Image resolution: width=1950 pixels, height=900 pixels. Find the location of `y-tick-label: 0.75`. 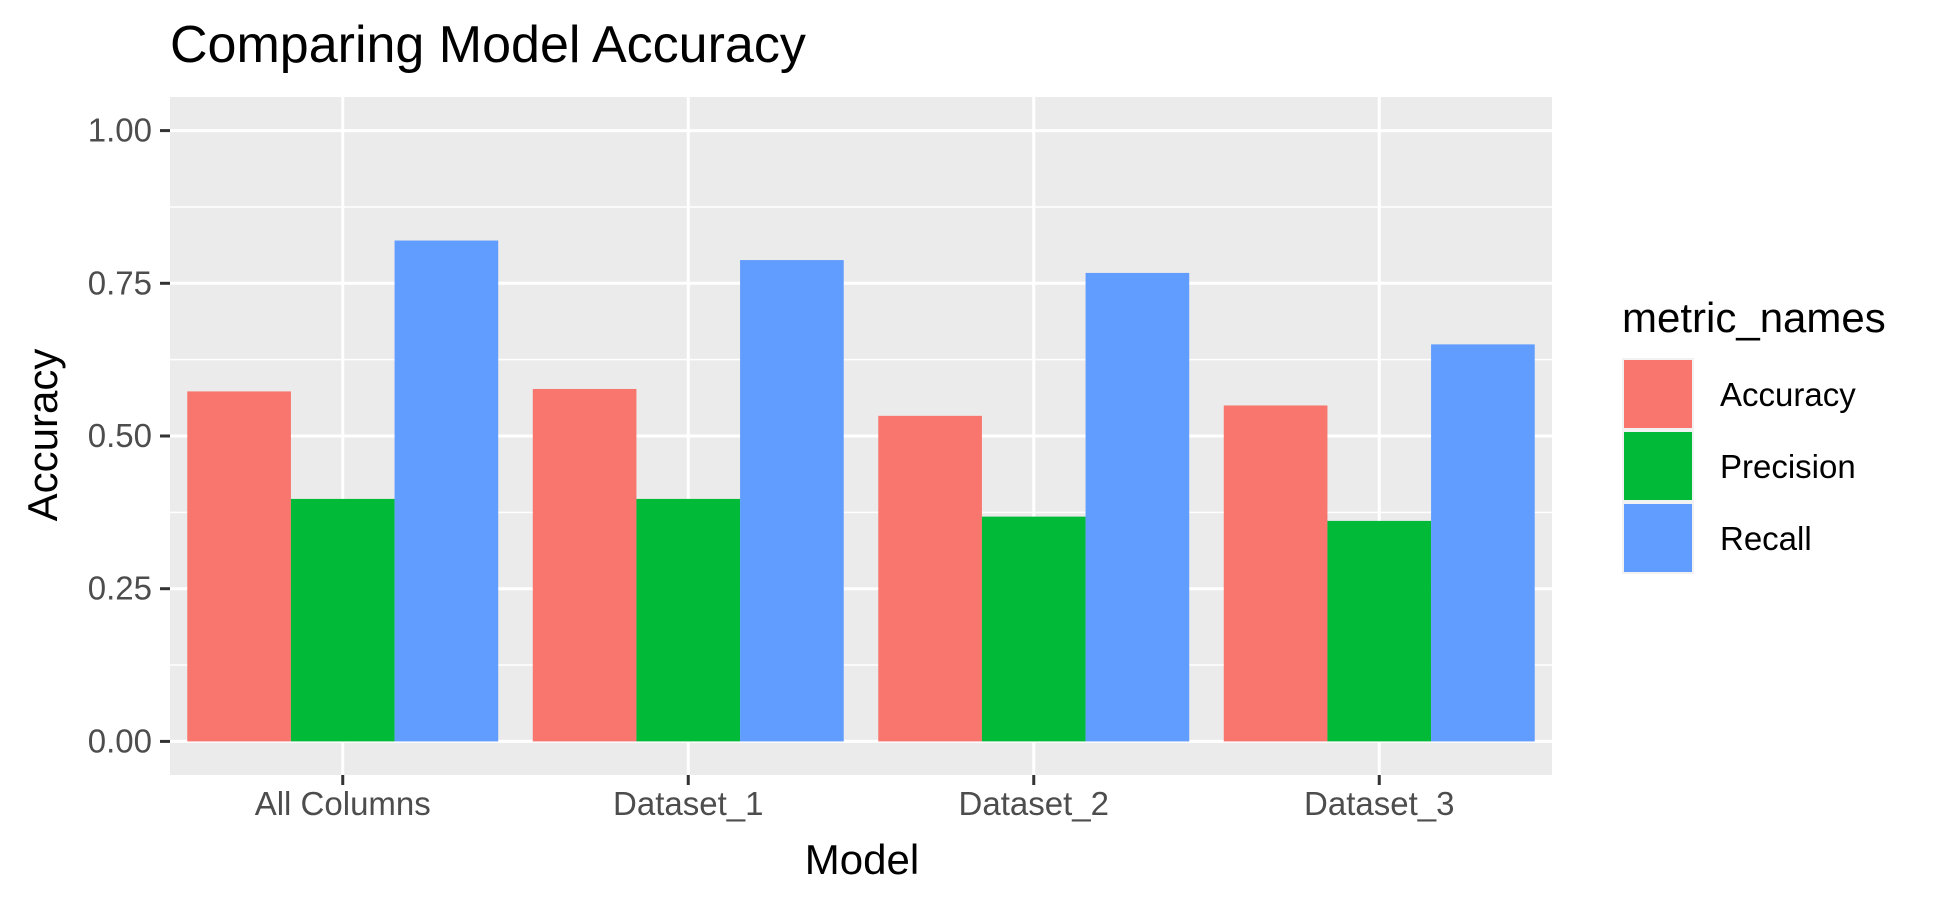

y-tick-label: 0.75 is located at coordinates (120, 282).